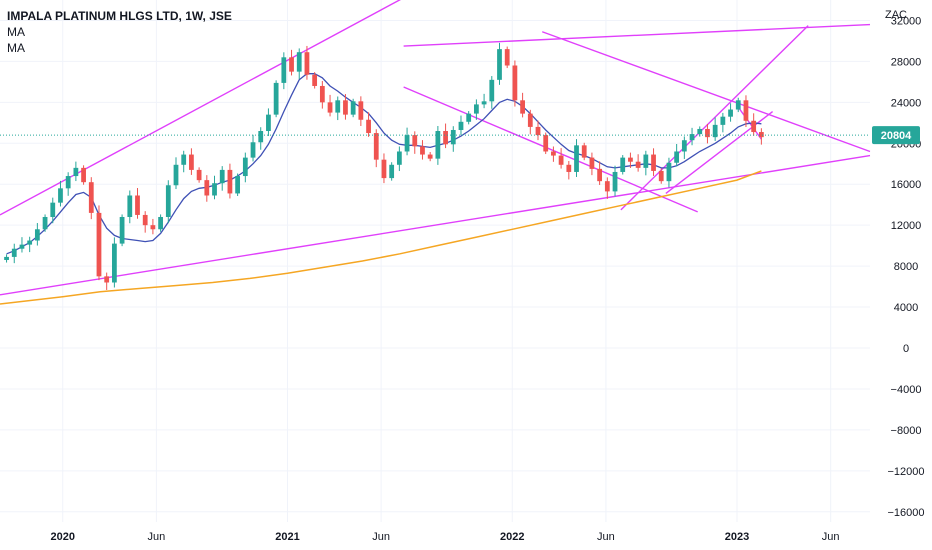  What do you see at coordinates (16, 32) in the screenshot?
I see `ma-indicator-1: MA` at bounding box center [16, 32].